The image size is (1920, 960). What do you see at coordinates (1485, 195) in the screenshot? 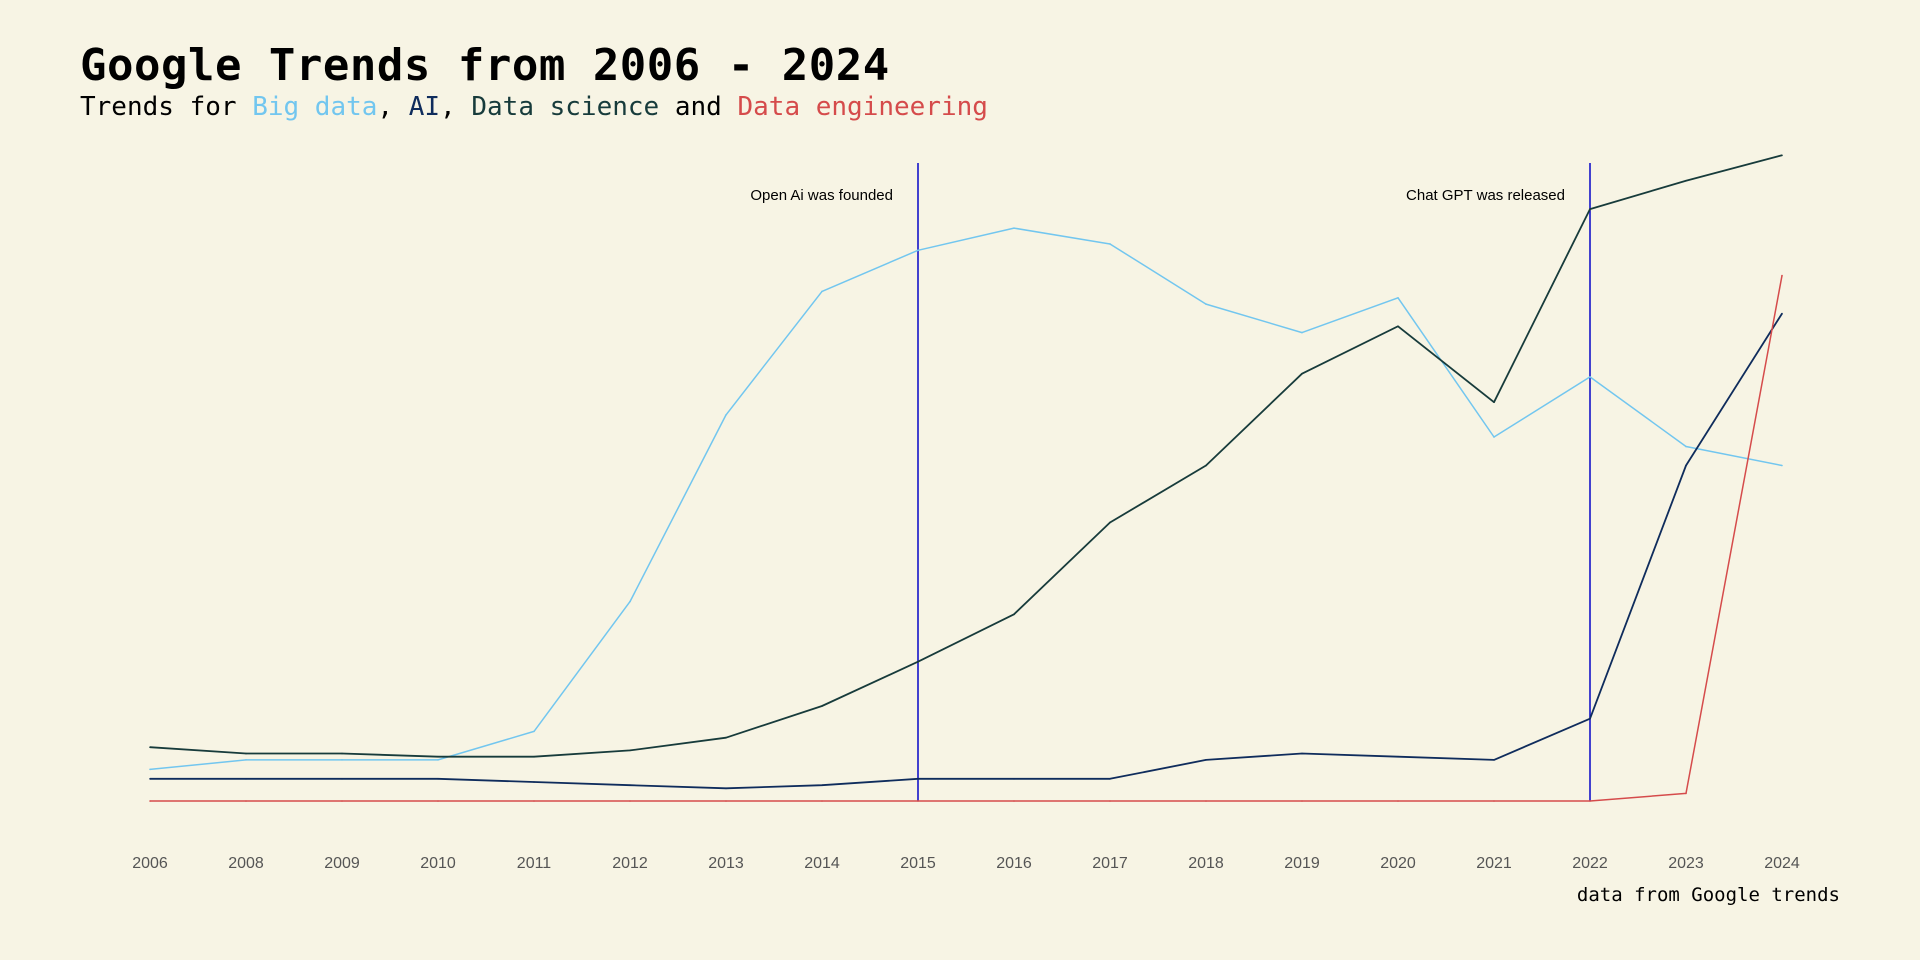
I see `annotation-label: Chat GPT was released` at bounding box center [1485, 195].